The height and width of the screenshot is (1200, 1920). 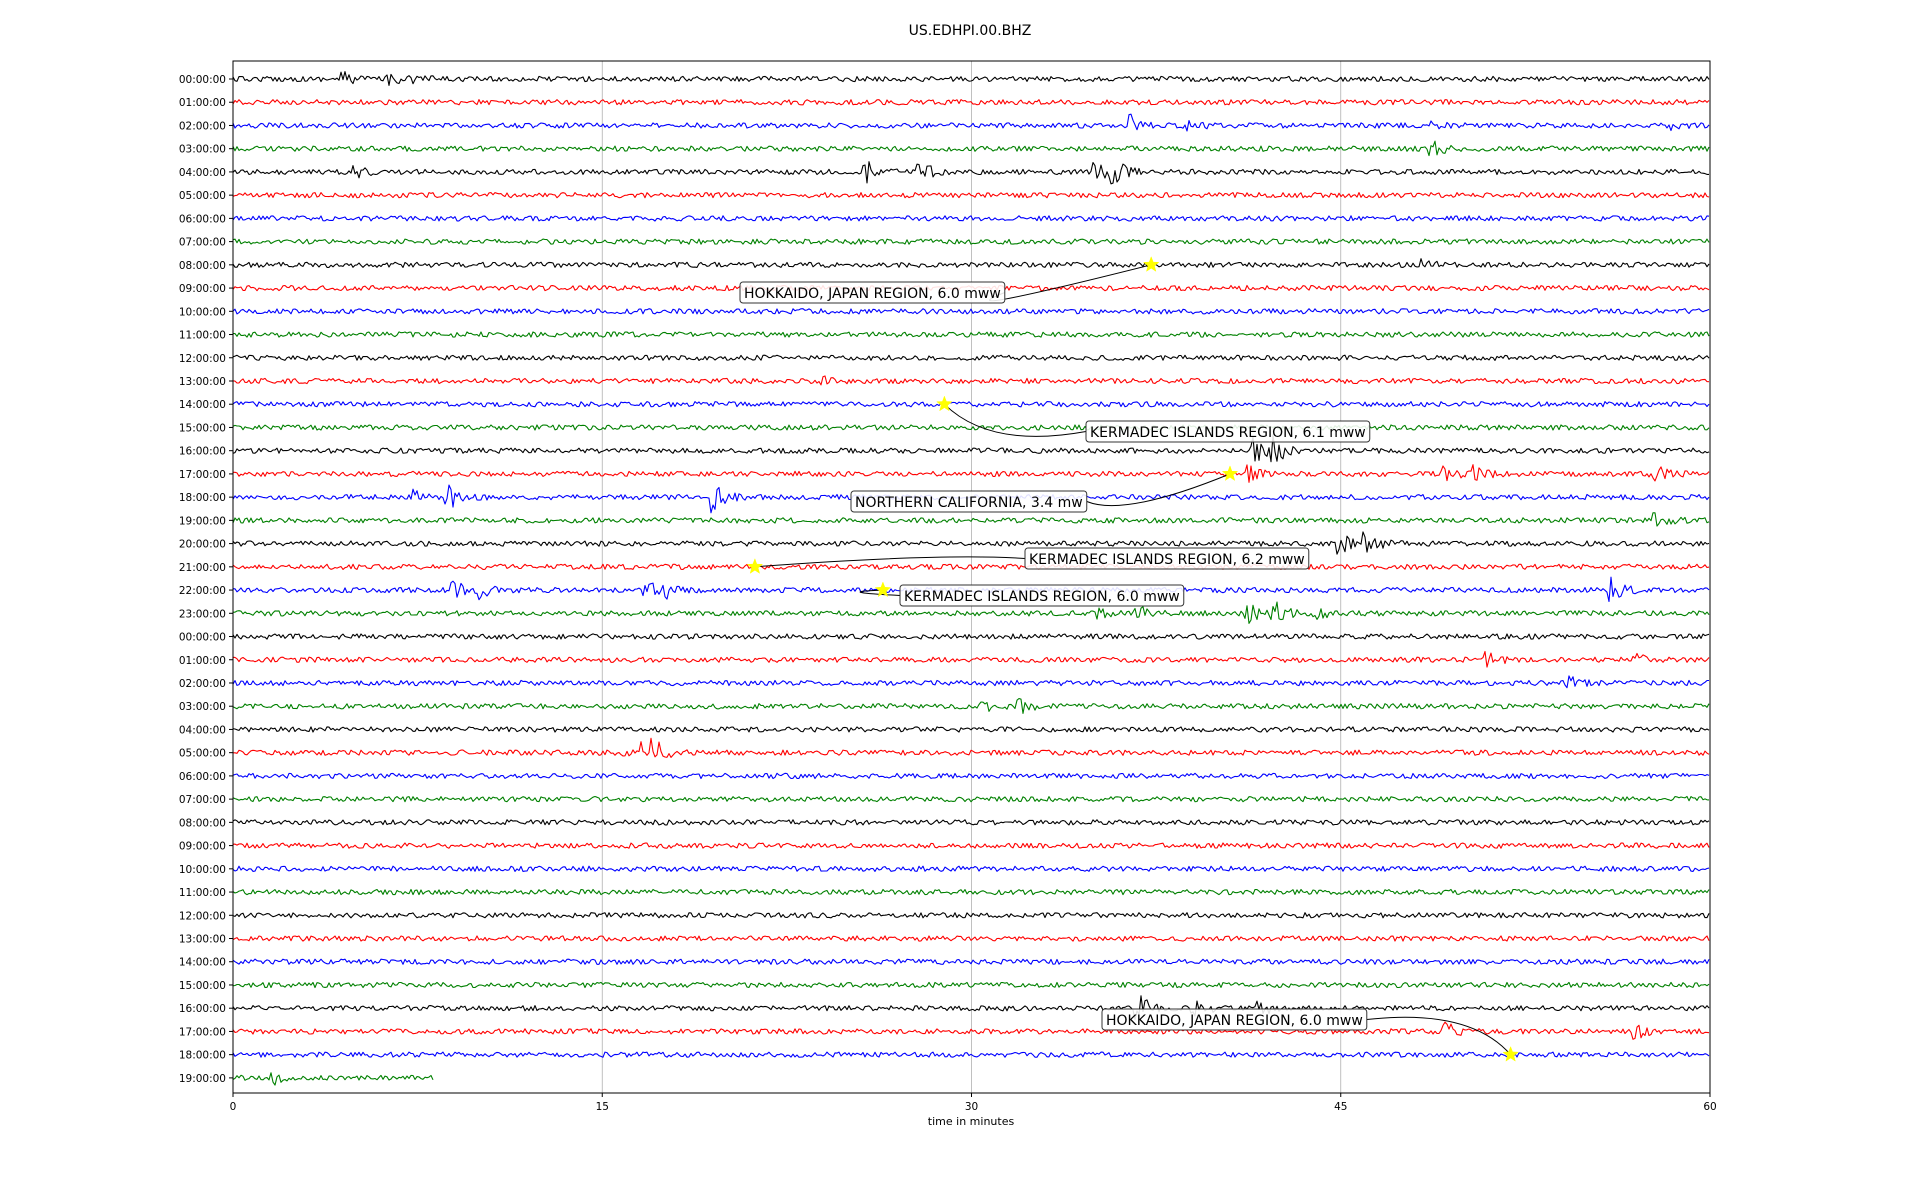 What do you see at coordinates (202, 289) in the screenshot?
I see `y-tick-label: 09:00:00` at bounding box center [202, 289].